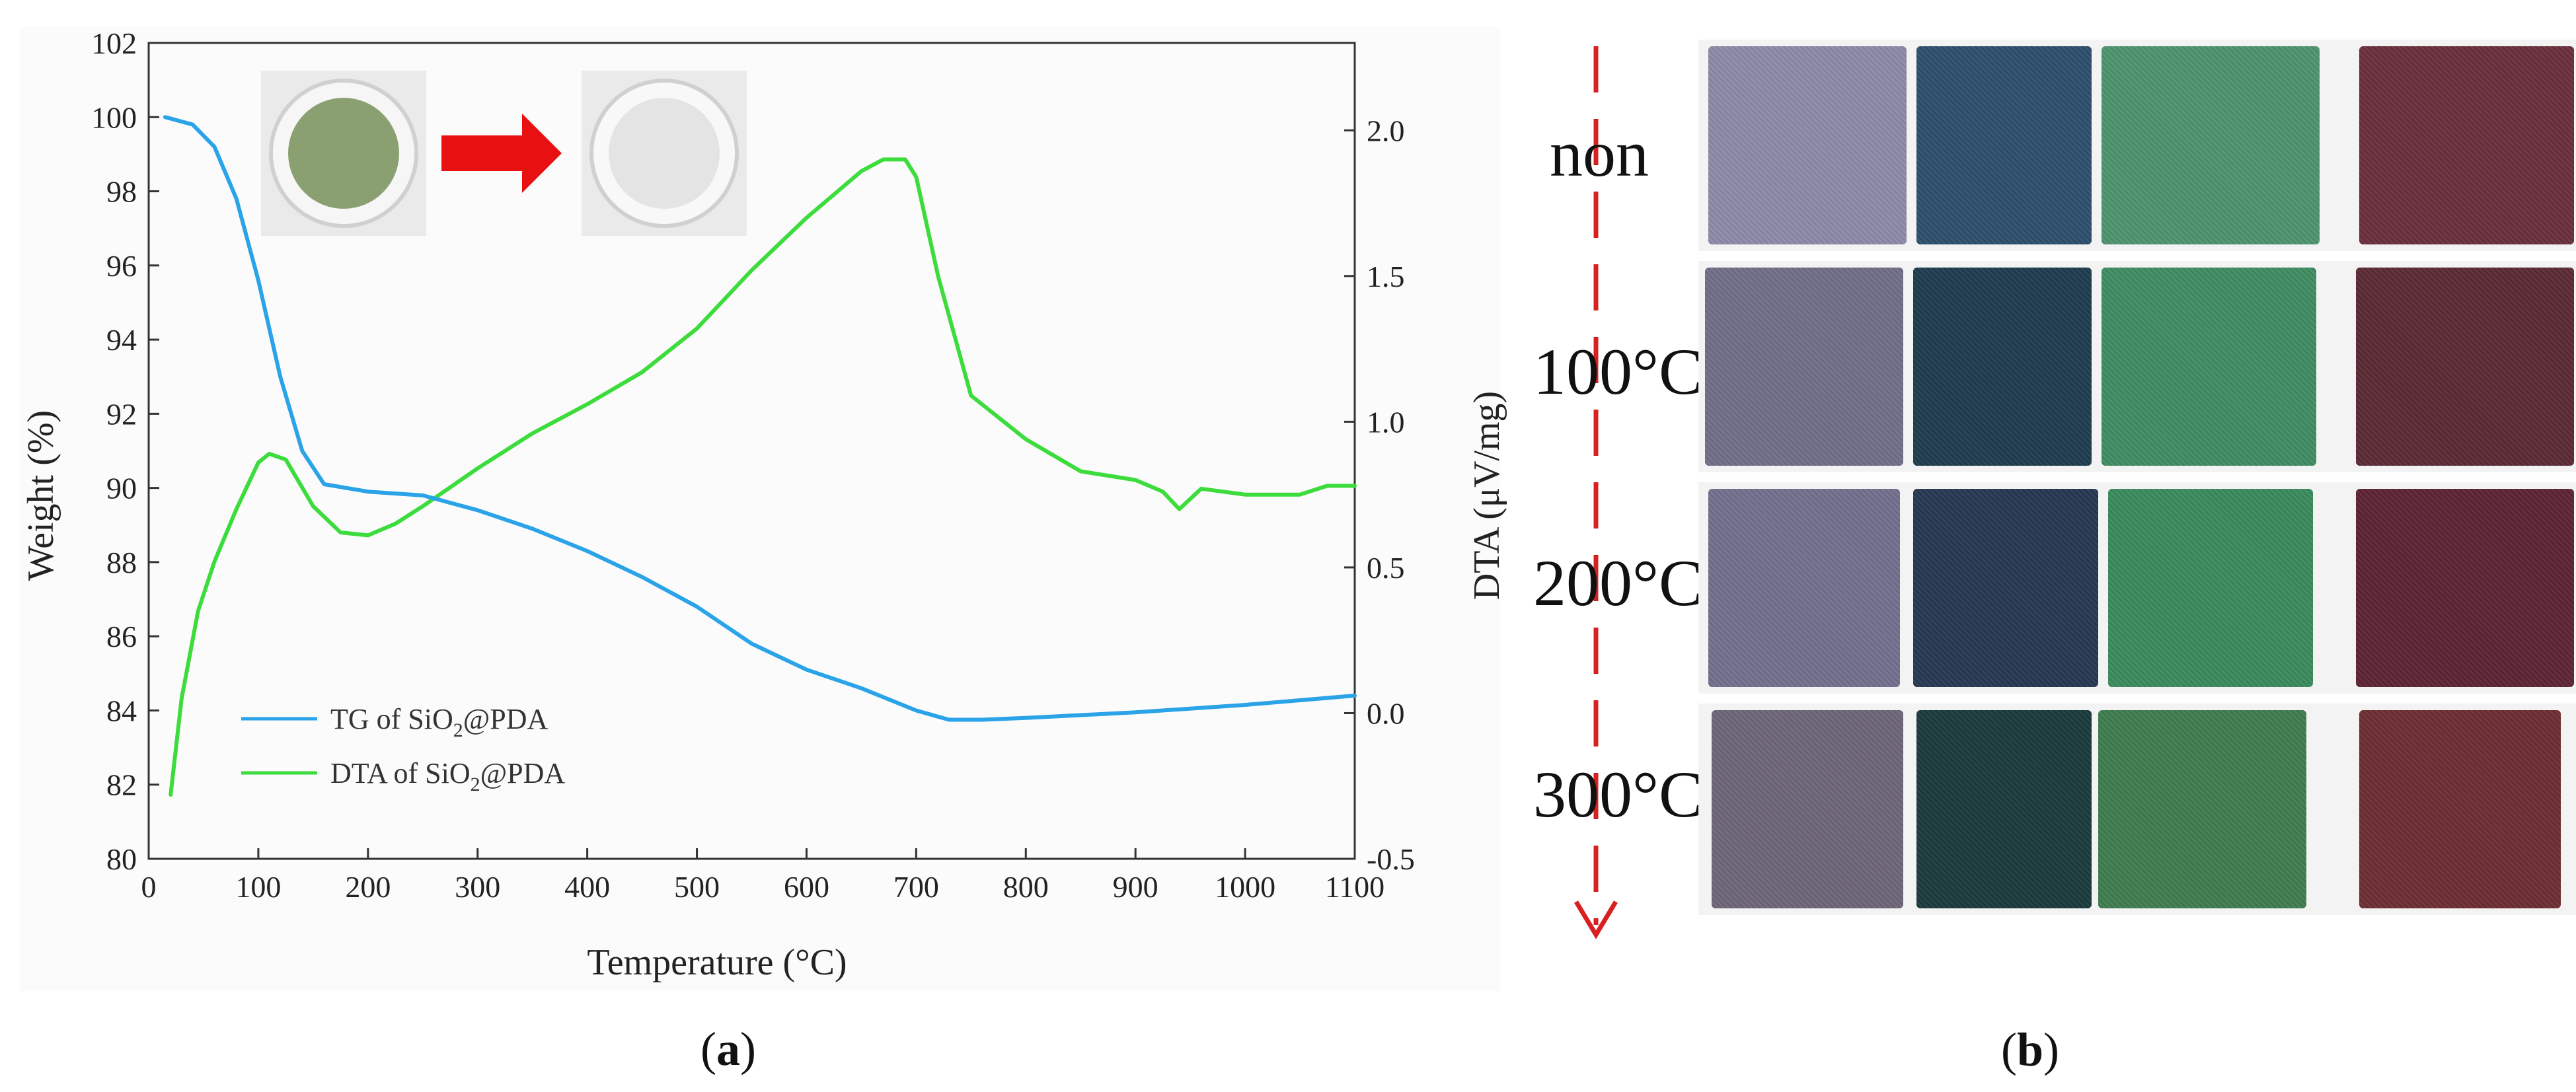 The image size is (2576, 1092). Describe the element at coordinates (439, 722) in the screenshot. I see `legend-label-tg: TG of SiO2@PDA` at that location.